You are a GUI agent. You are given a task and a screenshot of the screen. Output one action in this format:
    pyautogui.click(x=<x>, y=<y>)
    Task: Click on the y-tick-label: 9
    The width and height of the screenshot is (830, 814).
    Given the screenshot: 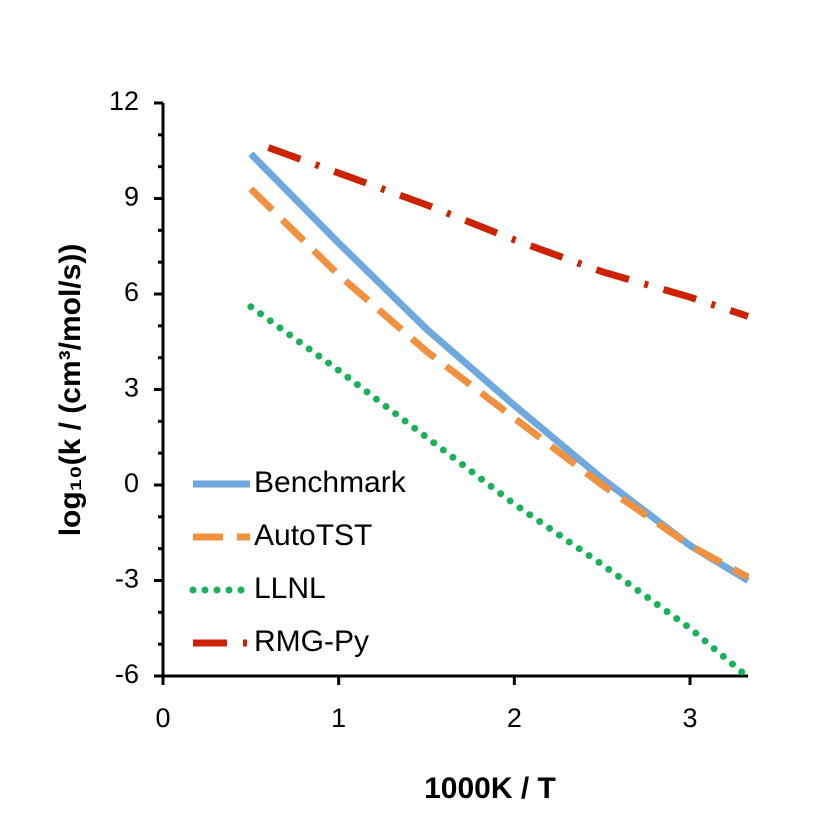 What is the action you would take?
    pyautogui.click(x=131, y=197)
    